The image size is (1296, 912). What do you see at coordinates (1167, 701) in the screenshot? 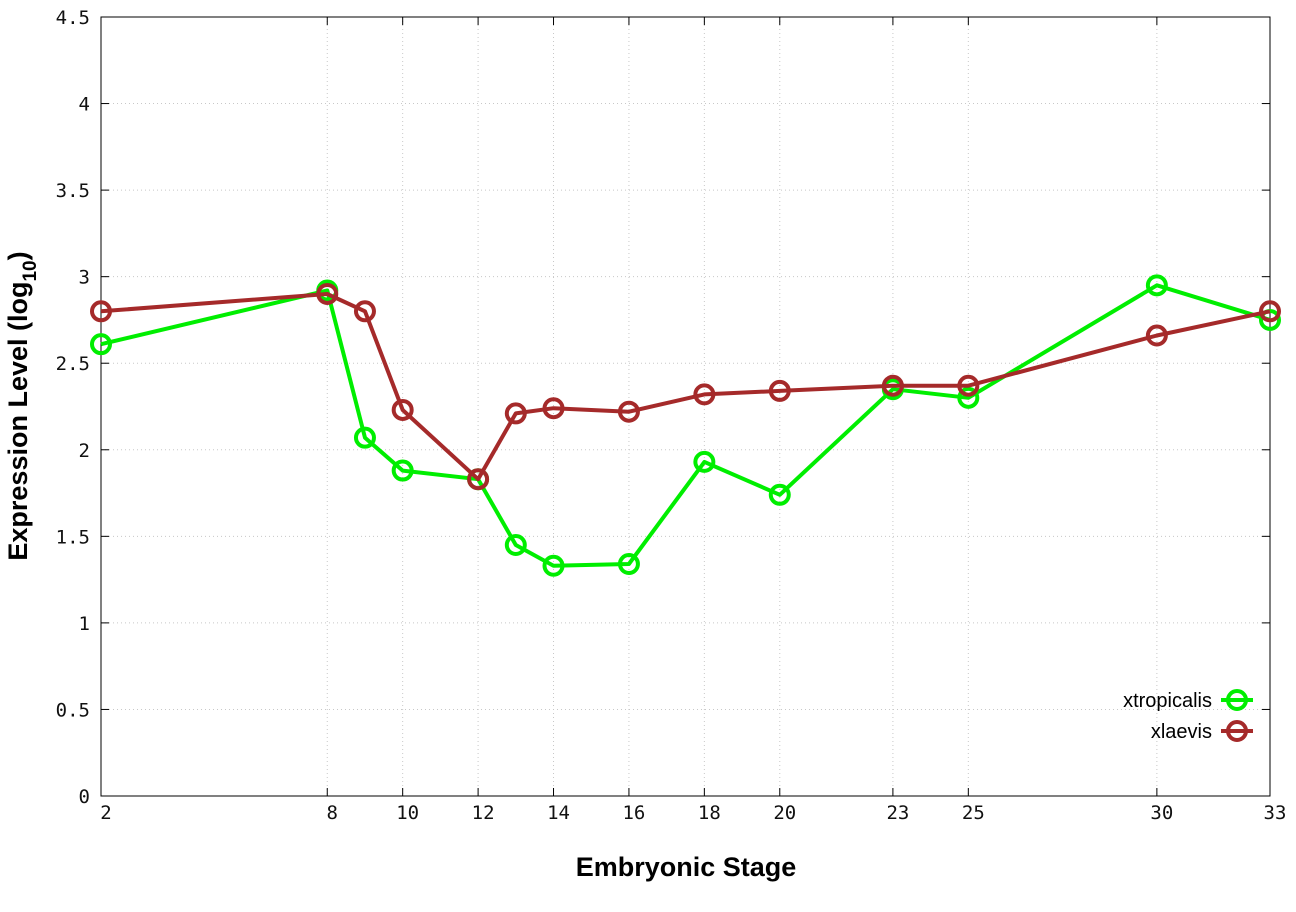
I see `legend-label-xtropicalis: xtropicalis` at bounding box center [1167, 701].